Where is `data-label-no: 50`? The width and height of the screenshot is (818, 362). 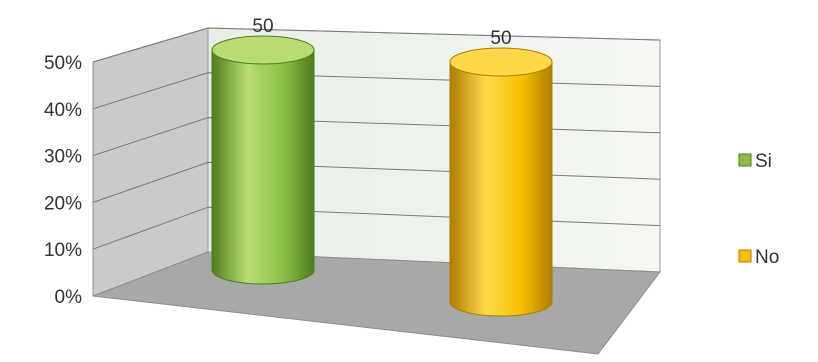
data-label-no: 50 is located at coordinates (500, 38).